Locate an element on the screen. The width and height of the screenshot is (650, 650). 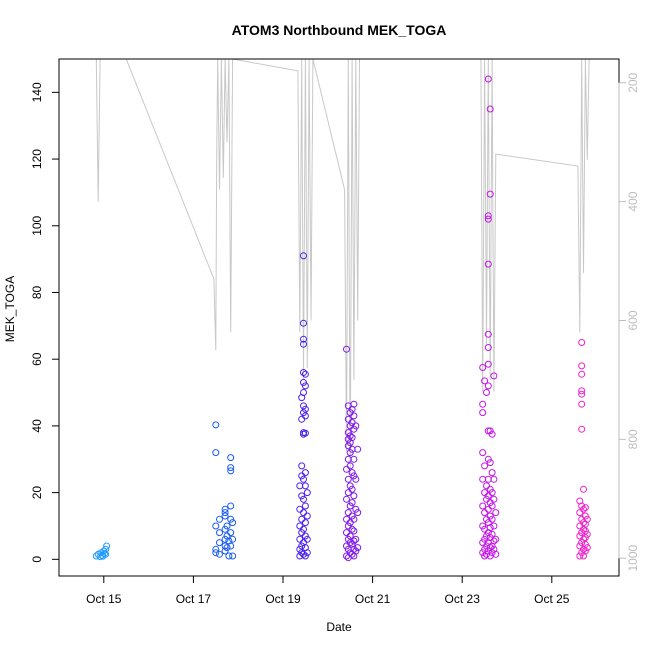
y2-tick-label: 1000 is located at coordinates (633, 558).